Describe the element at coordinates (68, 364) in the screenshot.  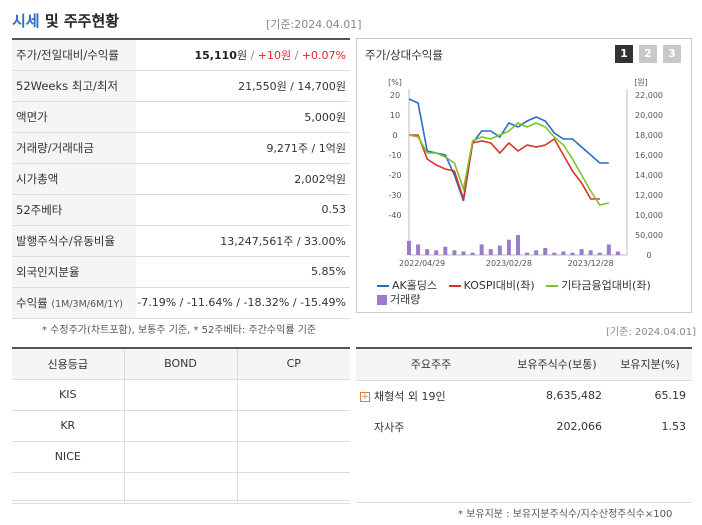
I see `column-header: 신용등급` at that location.